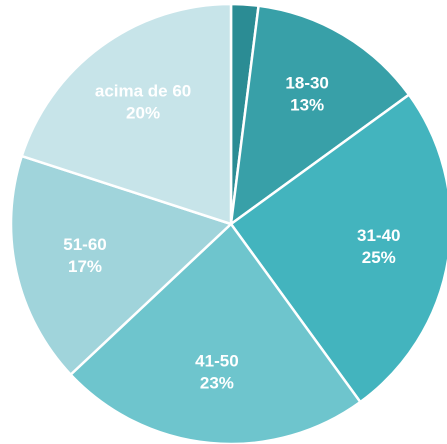 This screenshot has width=447, height=444. Describe the element at coordinates (217, 382) in the screenshot. I see `value-label: 23%` at that location.